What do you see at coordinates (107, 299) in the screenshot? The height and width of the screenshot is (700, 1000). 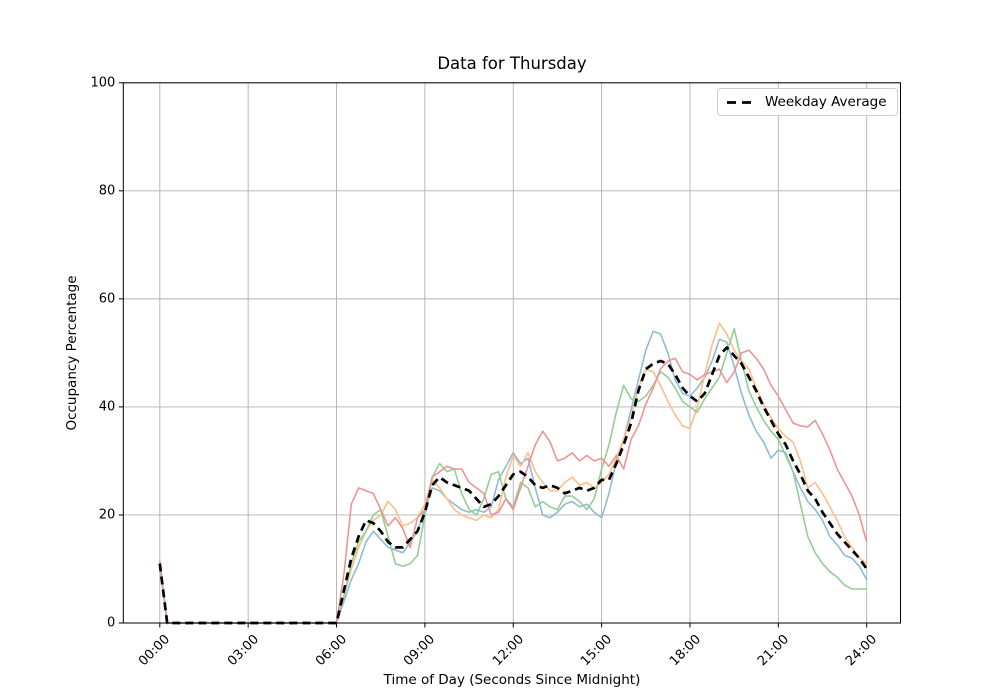 I see `y-tick-label: 60` at bounding box center [107, 299].